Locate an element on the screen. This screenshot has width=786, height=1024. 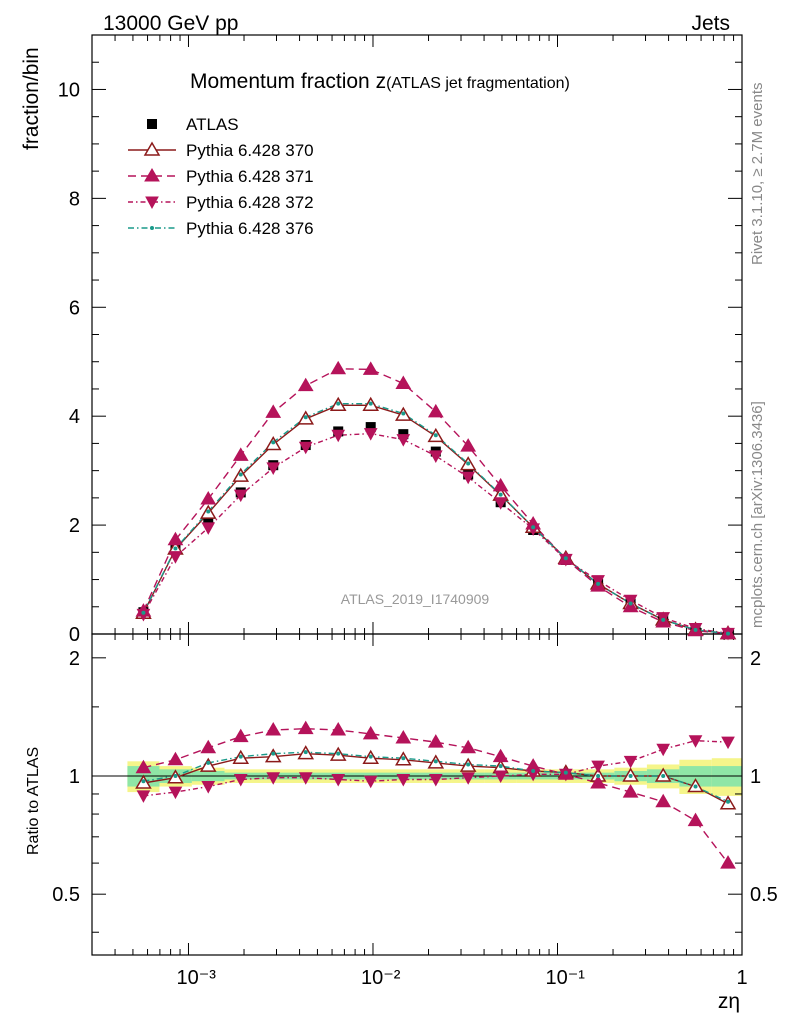
chart-title-suffix: (ATLAS jet fragmentation) is located at coordinates (478, 83).